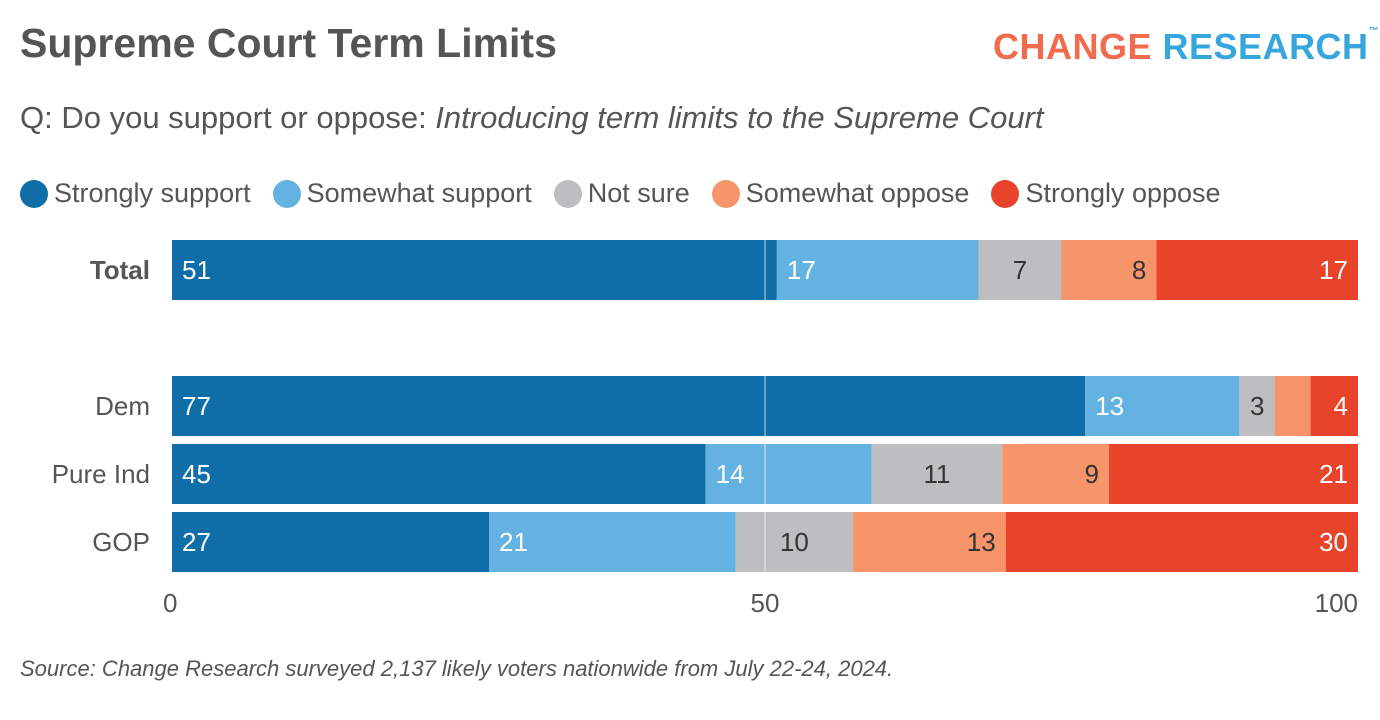  I want to click on category-label: Total, so click(120, 270).